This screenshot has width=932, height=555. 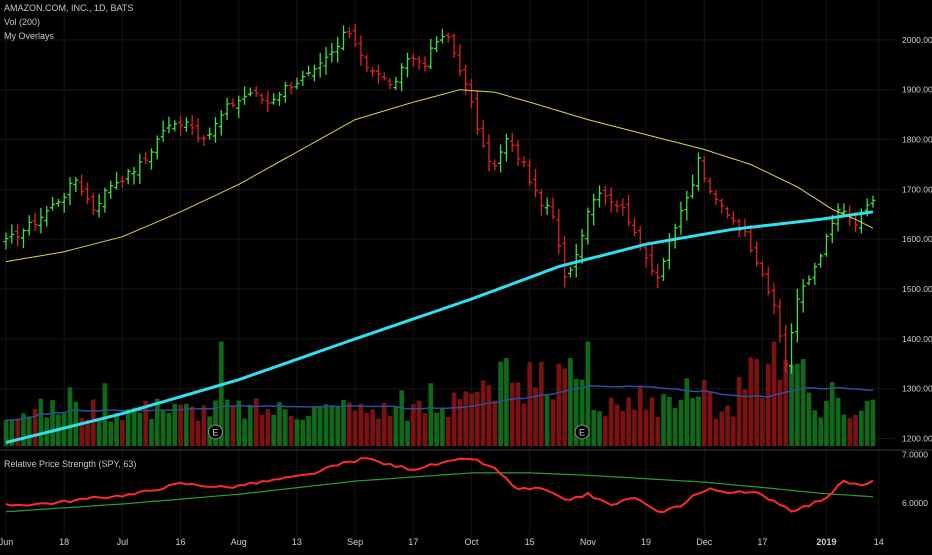 I want to click on volume-indicator-label: Vol (200), so click(x=22, y=22).